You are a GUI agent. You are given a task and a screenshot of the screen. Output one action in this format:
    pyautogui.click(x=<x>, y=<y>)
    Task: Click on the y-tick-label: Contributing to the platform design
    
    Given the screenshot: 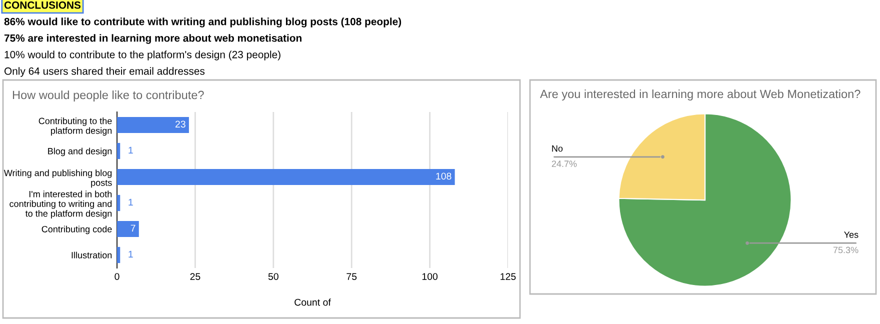 What is the action you would take?
    pyautogui.click(x=75, y=127)
    